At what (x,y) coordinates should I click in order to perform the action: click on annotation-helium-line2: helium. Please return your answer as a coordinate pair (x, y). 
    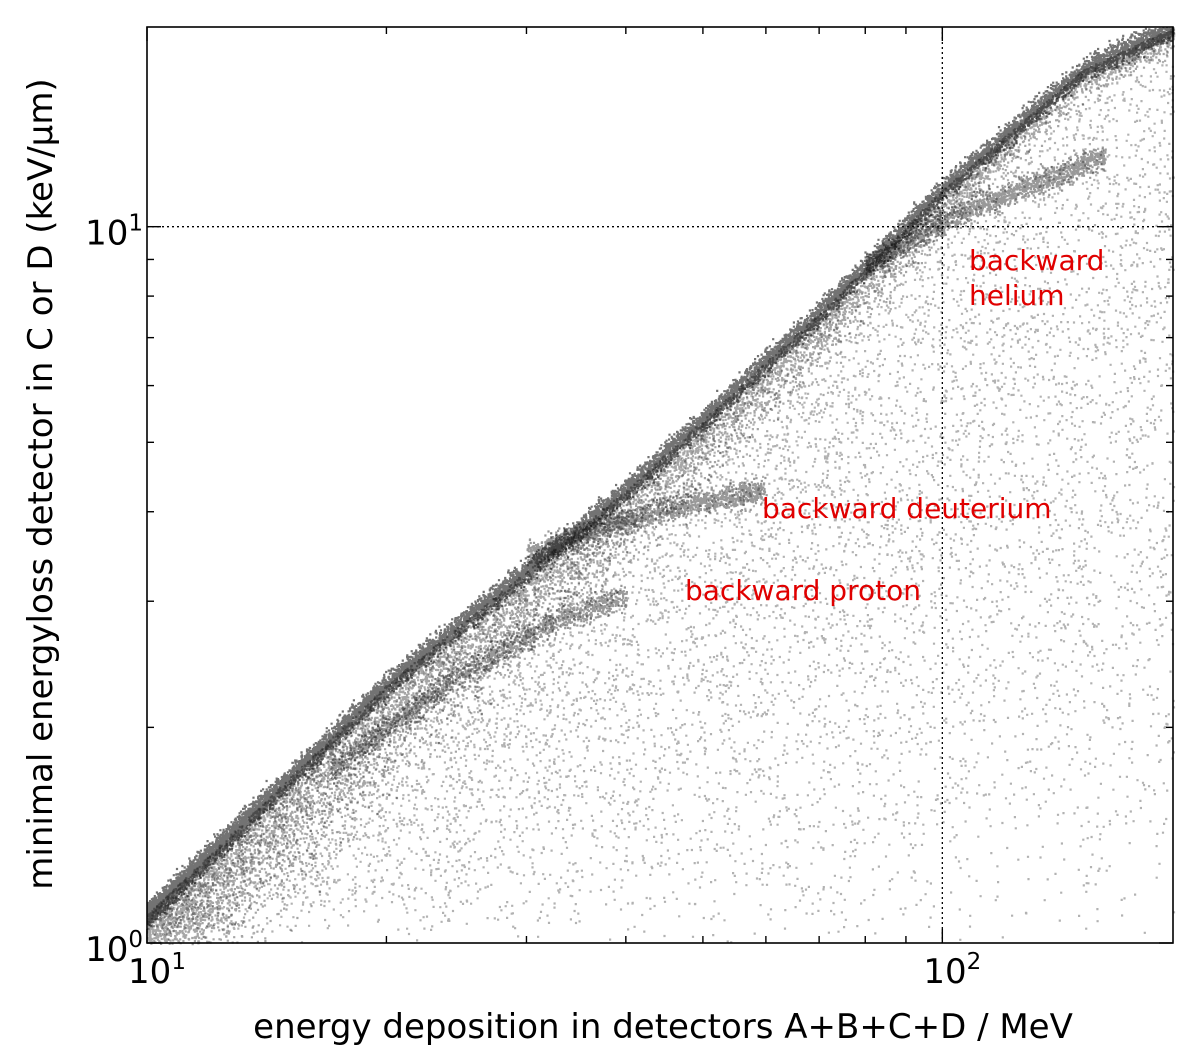
    Looking at the image, I should click on (1017, 295).